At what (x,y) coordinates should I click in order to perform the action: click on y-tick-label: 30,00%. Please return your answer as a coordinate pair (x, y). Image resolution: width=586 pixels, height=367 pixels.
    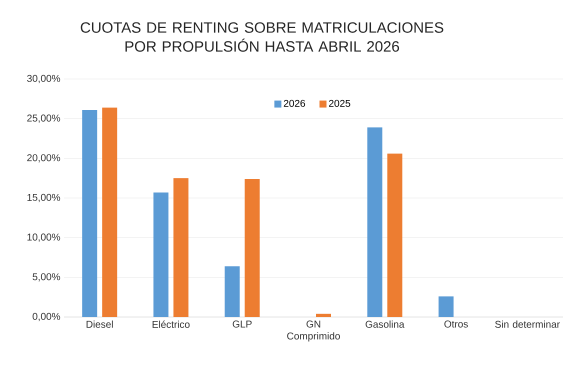
    Looking at the image, I should click on (43, 79).